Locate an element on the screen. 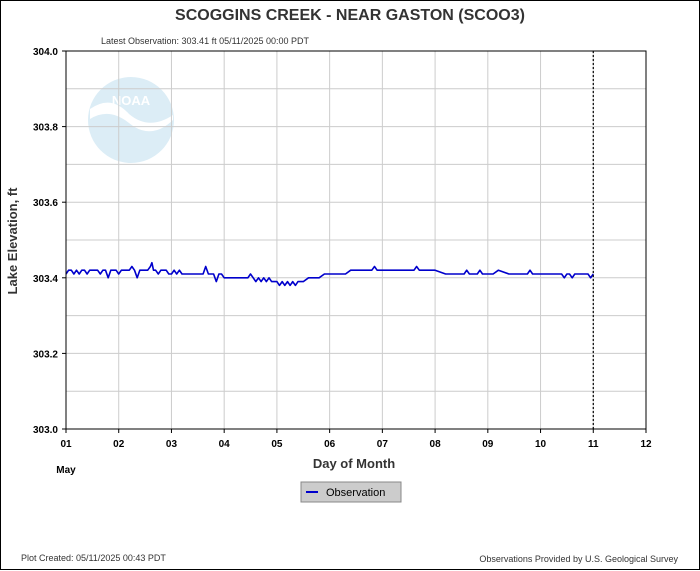 The height and width of the screenshot is (571, 700). x-tick-label: 05 is located at coordinates (277, 444).